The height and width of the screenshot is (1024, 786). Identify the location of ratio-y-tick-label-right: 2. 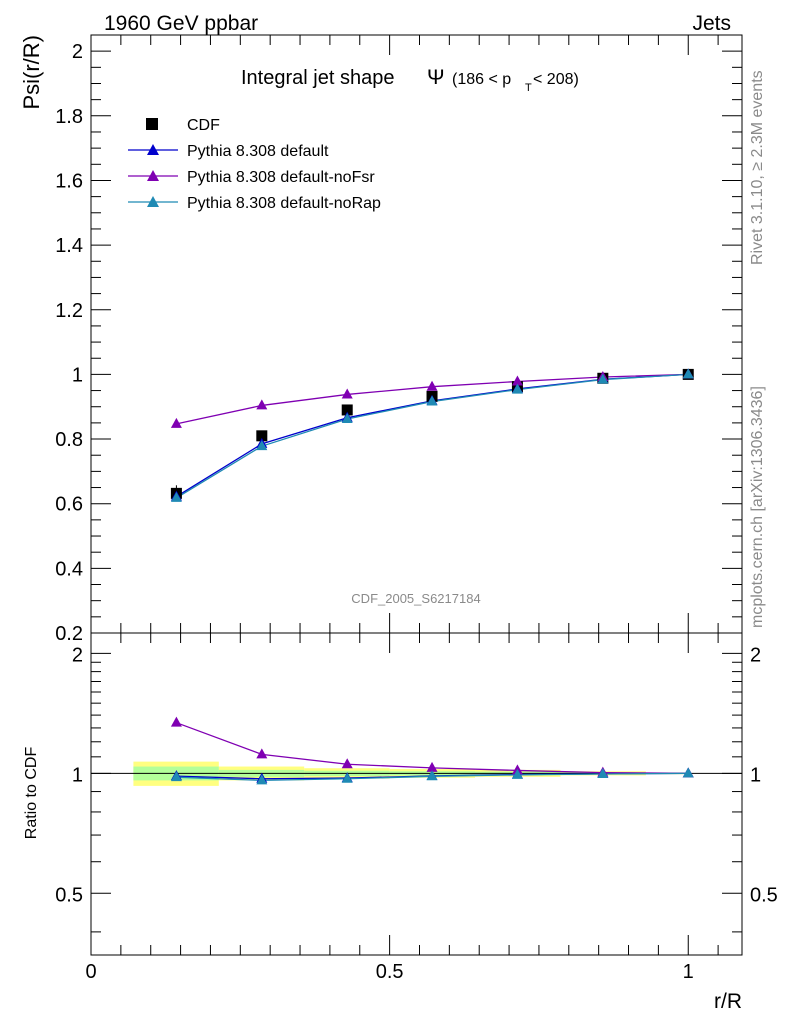
(755, 655).